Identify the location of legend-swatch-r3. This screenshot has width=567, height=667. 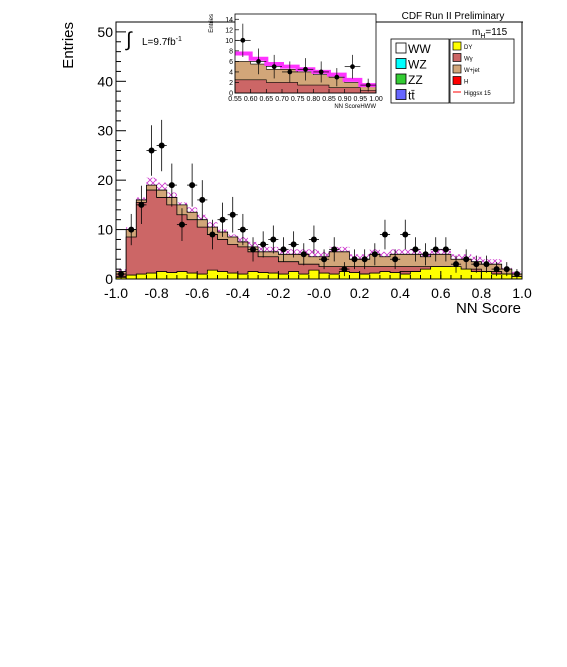
(457, 80).